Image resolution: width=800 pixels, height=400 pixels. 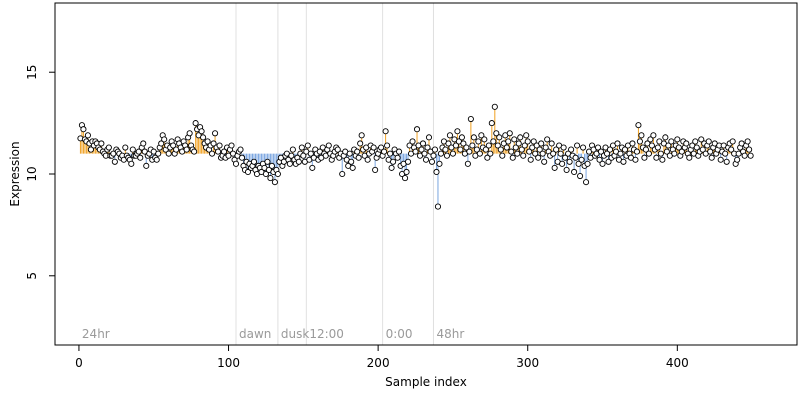 What do you see at coordinates (326, 334) in the screenshot?
I see `marker-label: 12:00` at bounding box center [326, 334].